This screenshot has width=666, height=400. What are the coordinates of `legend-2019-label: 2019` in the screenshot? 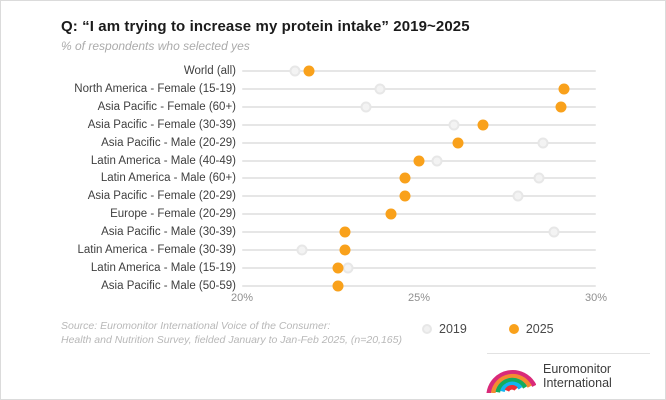 It's located at (453, 329).